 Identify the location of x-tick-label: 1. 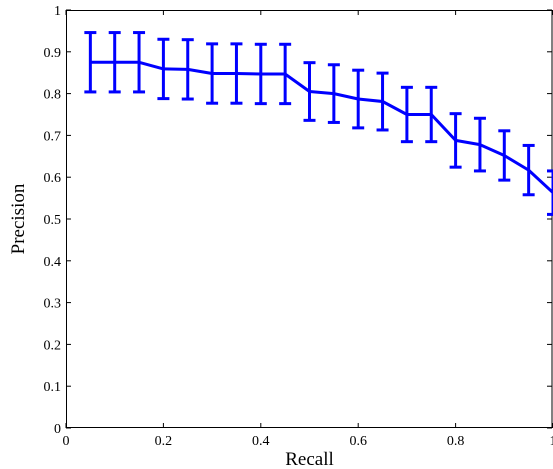
(551, 441).